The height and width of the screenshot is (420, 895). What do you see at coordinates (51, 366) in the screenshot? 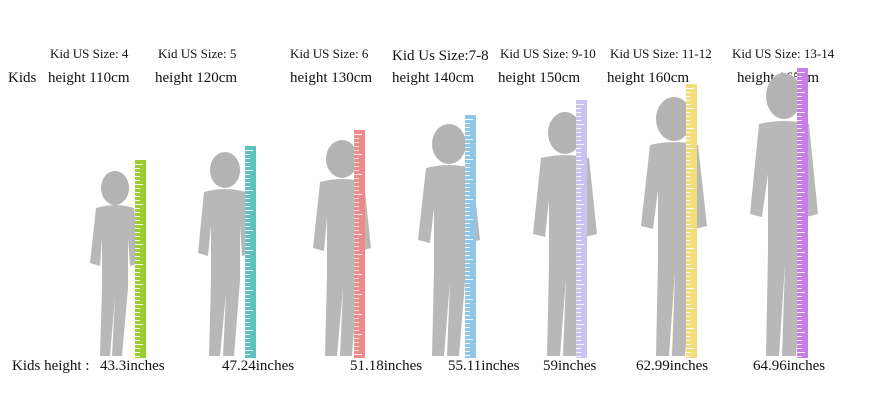
I see `kids-height-label: Kids height :` at bounding box center [51, 366].